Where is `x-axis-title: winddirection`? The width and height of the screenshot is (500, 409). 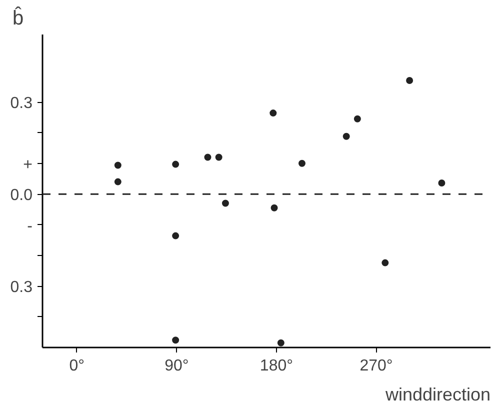
x-axis-title: winddirection is located at coordinates (437, 394).